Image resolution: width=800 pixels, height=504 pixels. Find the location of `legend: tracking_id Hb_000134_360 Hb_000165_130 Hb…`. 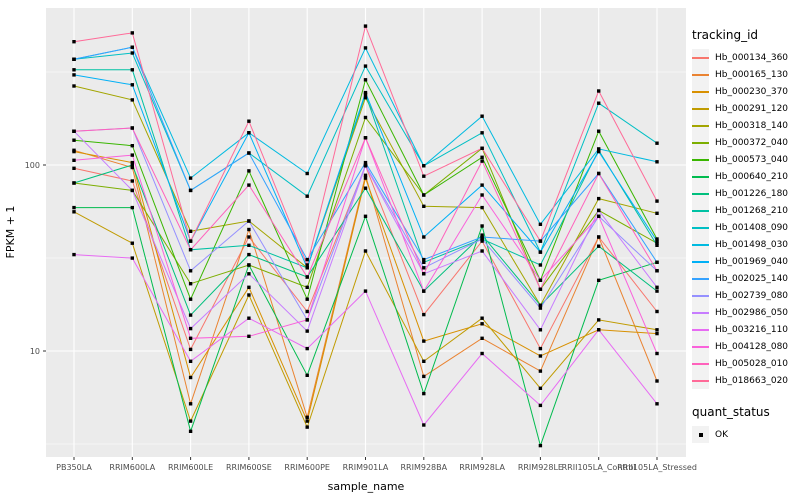

legend: tracking_id Hb_000134_360 Hb_000165_130 Hb… is located at coordinates (745, 235).